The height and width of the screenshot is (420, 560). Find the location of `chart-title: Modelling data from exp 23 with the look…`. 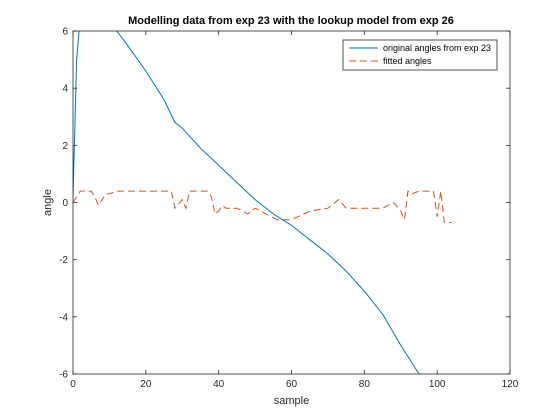

chart-title: Modelling data from exp 23 with the look… is located at coordinates (291, 21).